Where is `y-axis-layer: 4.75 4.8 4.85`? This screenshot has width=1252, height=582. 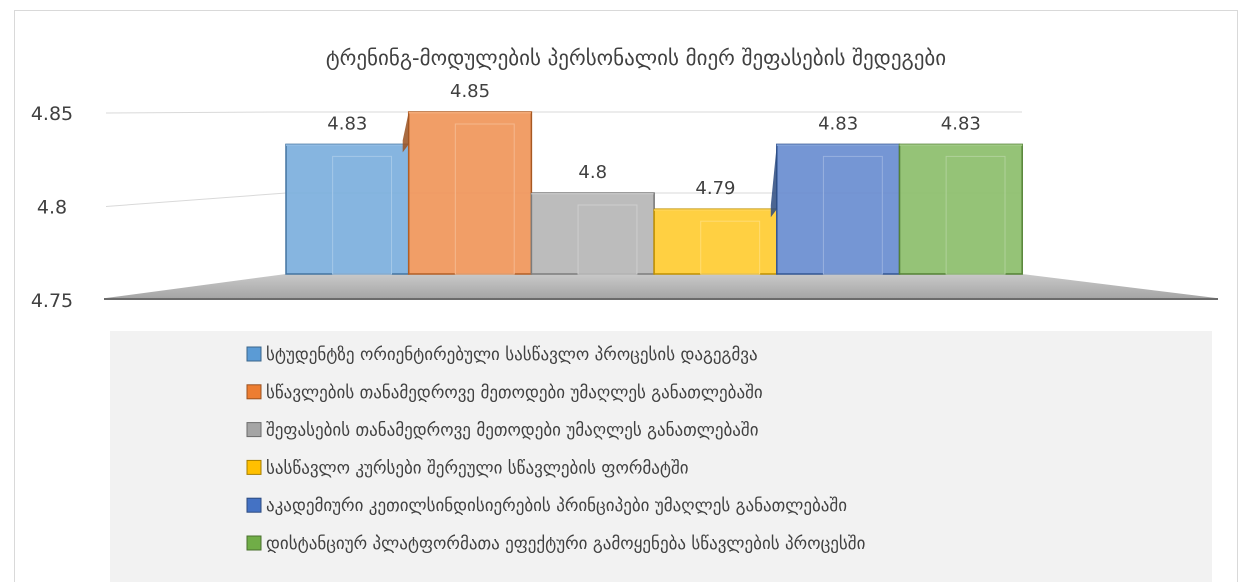
y-axis-layer: 4.75 4.8 4.85 is located at coordinates (52, 207).